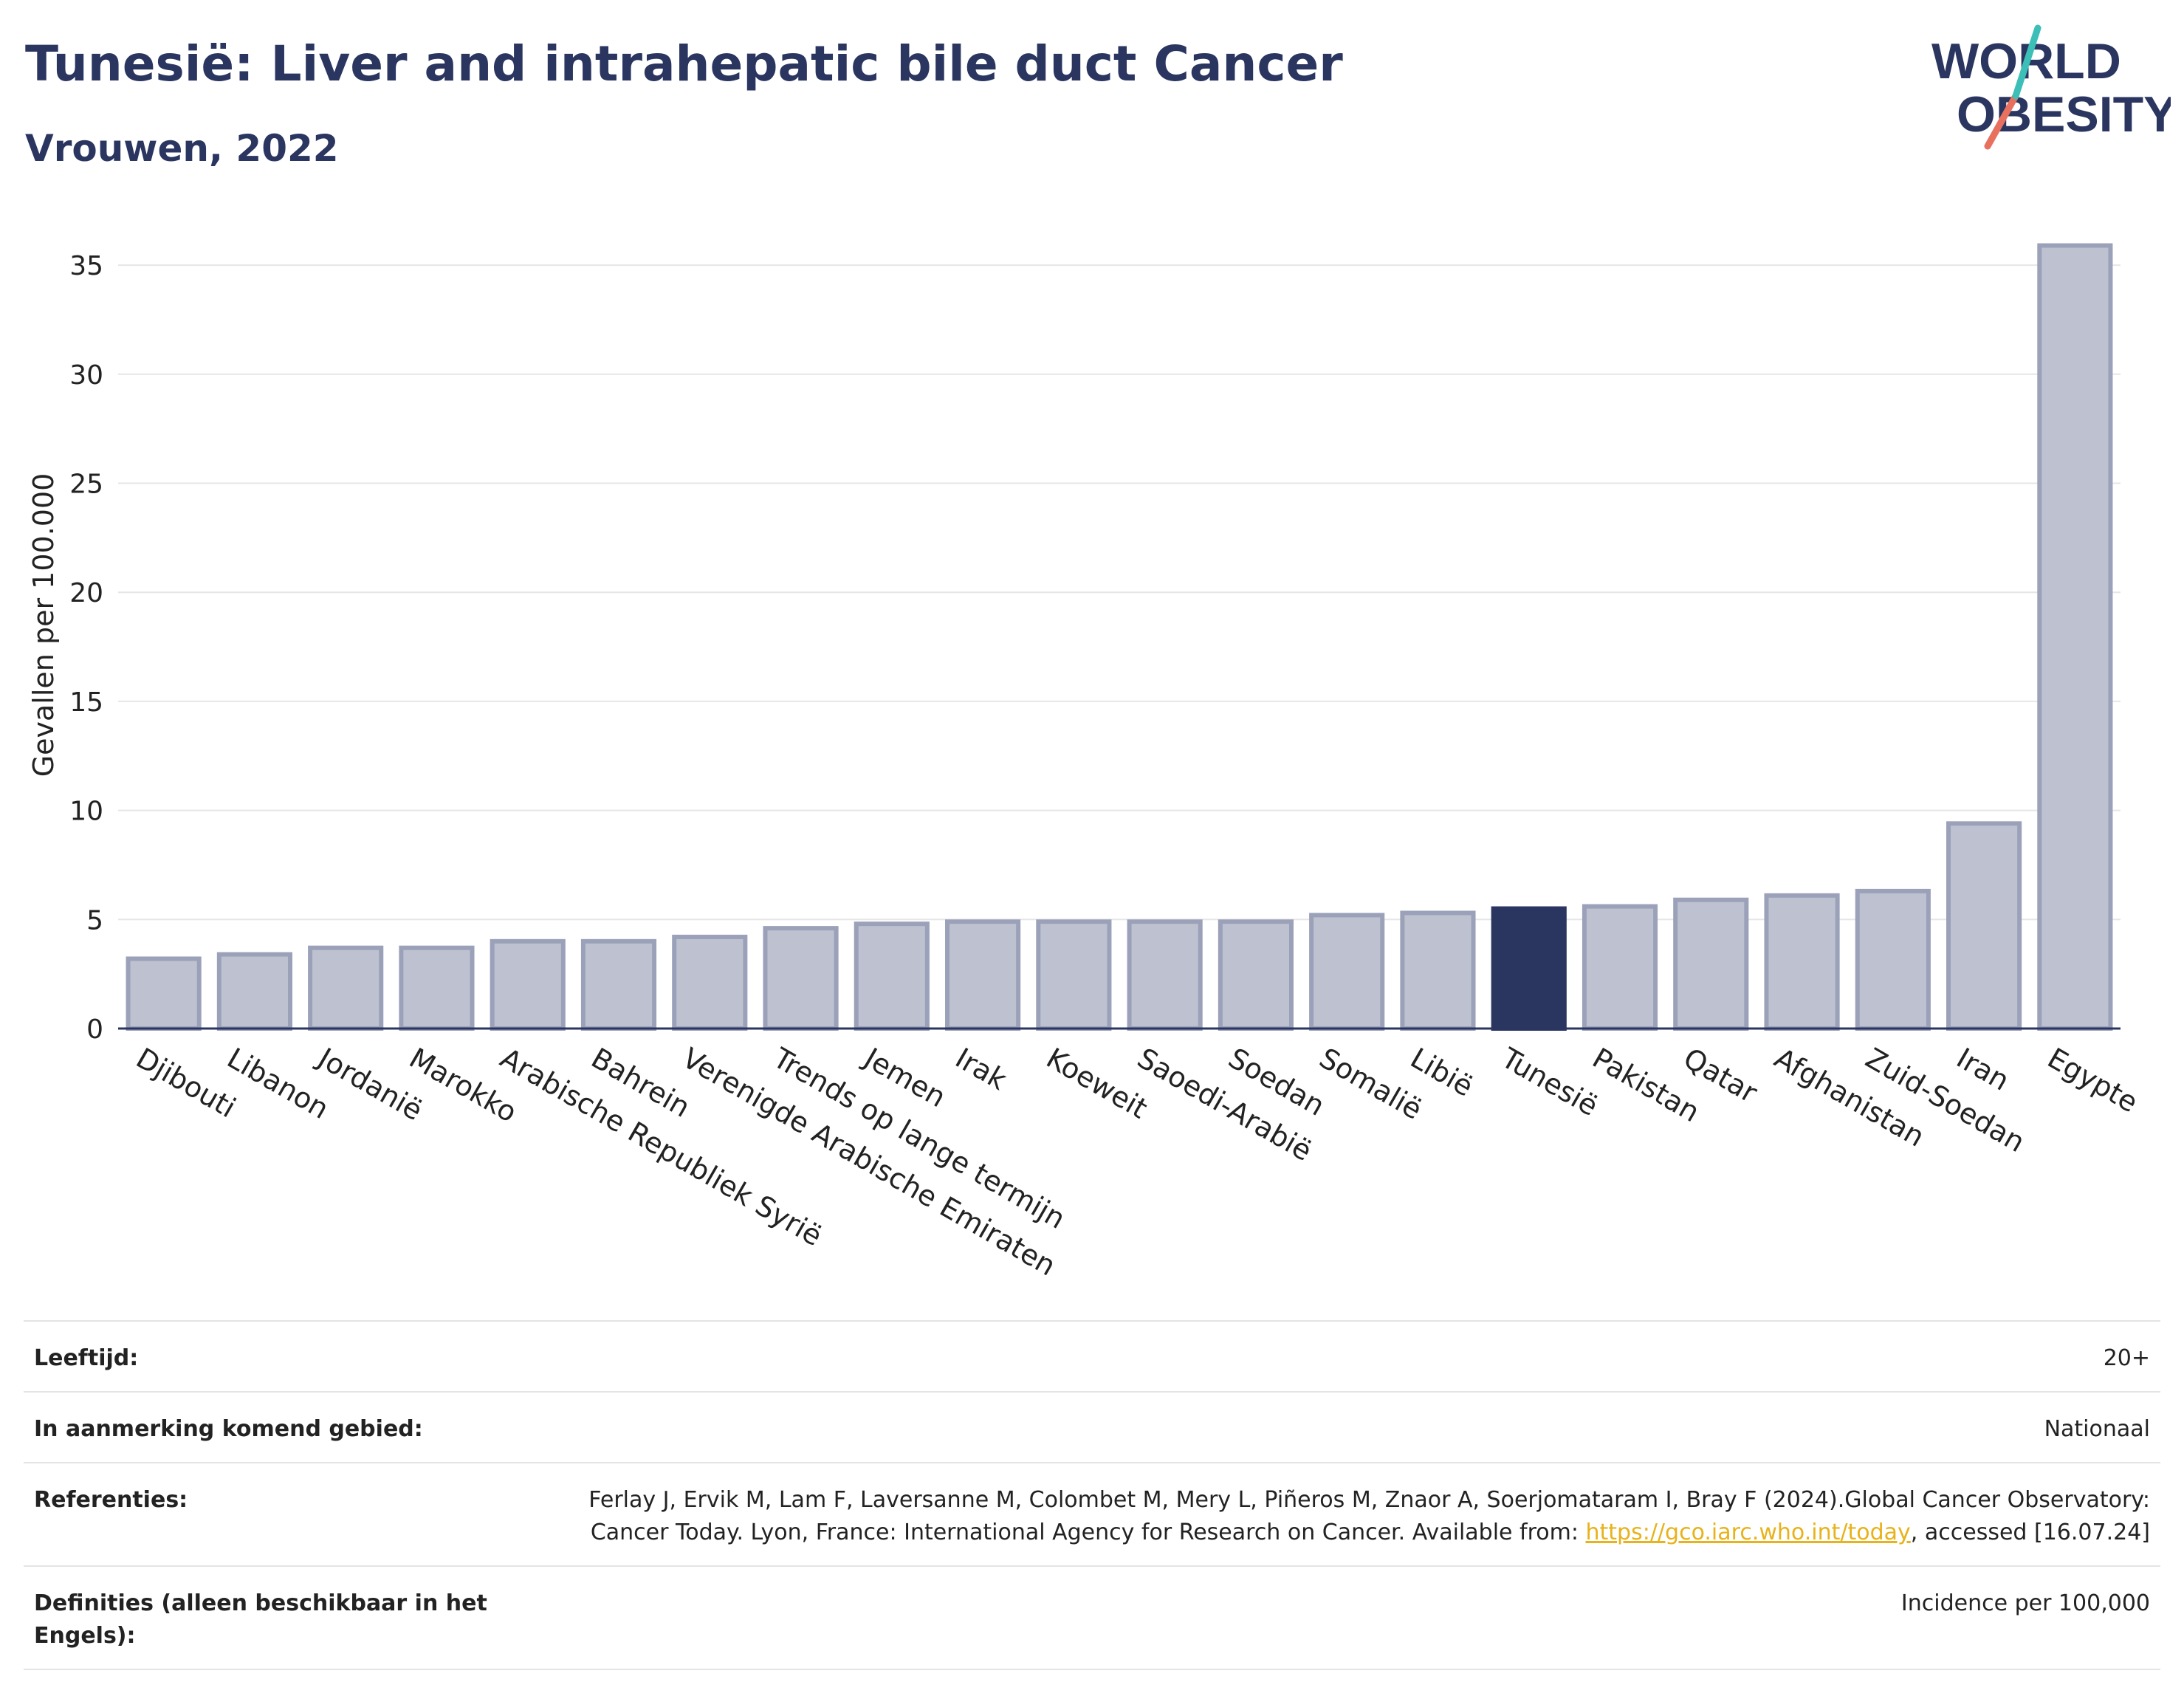  Describe the element at coordinates (1092, 1355) in the screenshot. I see `info-row-age: Leeftijd: 20+` at that location.